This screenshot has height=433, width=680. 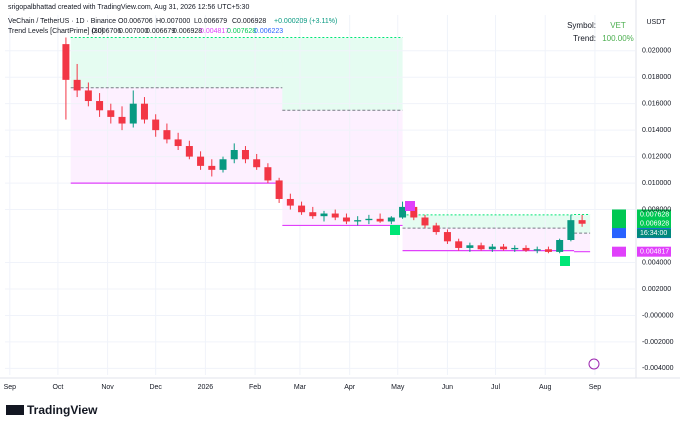 What do you see at coordinates (350, 387) in the screenshot?
I see `x-tick-label: Apr` at bounding box center [350, 387].